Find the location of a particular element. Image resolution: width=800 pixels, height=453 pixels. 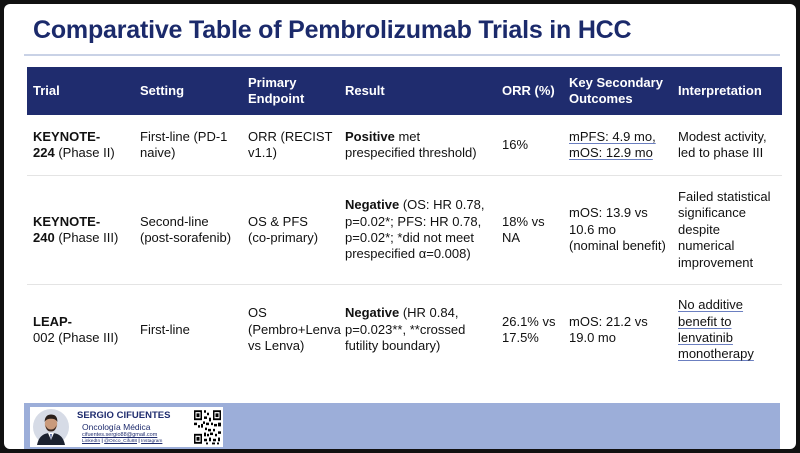

cell-secondary: mOS: 13.9 vs 10.6 mo (nominal benefit) is located at coordinates (617, 230).